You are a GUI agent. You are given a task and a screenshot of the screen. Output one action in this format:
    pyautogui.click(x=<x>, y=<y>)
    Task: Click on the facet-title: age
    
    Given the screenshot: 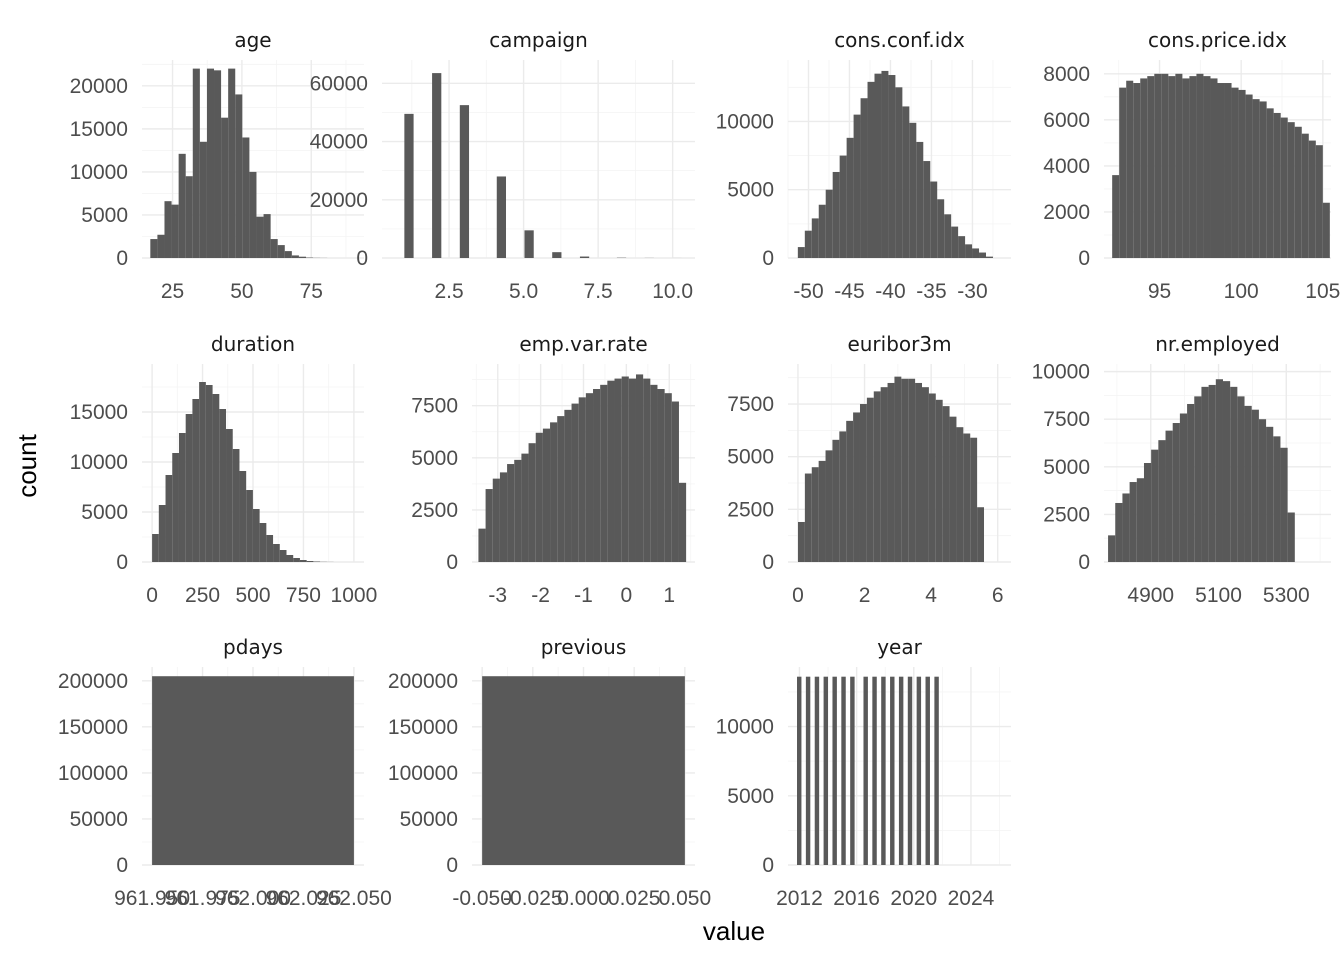 What is the action you would take?
    pyautogui.click(x=252, y=40)
    